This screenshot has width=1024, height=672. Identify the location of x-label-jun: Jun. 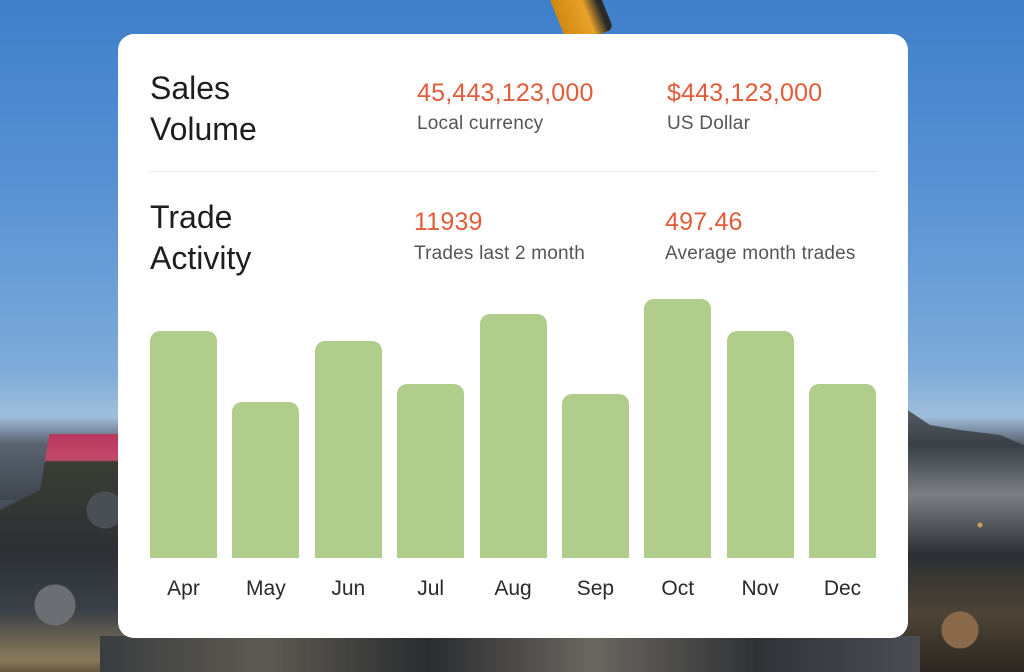
(348, 588).